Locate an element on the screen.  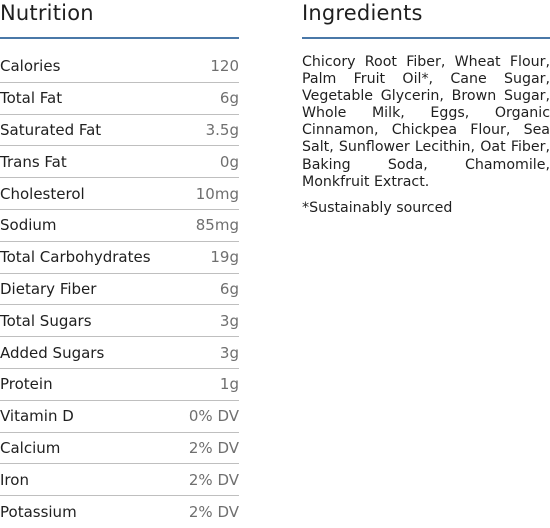
ingredients-footnote: *Sustainably sourced is located at coordinates (377, 207).